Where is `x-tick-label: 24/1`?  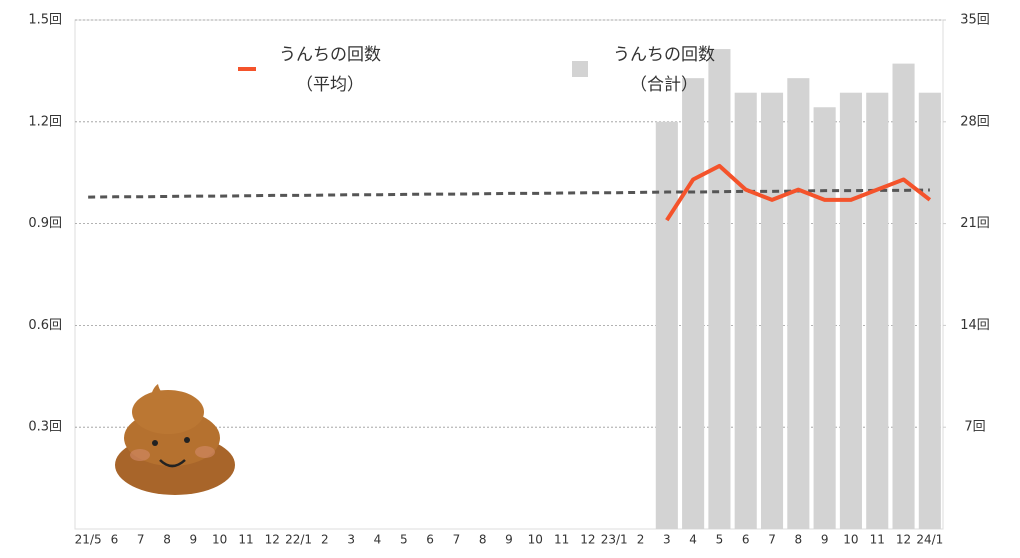
x-tick-label: 24/1 is located at coordinates (929, 540).